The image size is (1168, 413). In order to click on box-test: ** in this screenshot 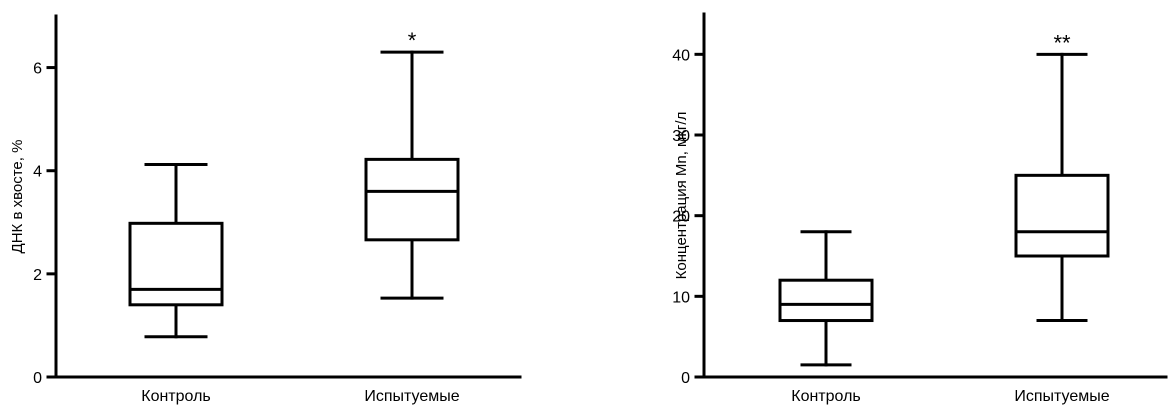, I will do `click(1062, 176)`.